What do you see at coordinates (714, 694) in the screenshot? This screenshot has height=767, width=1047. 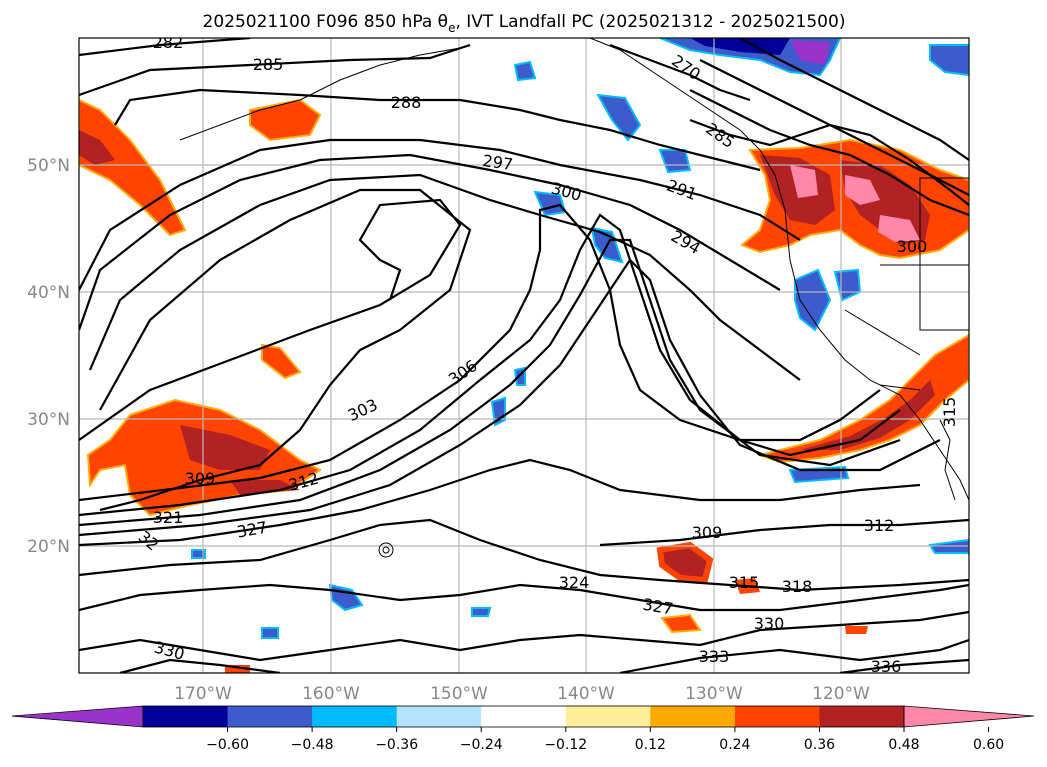 I see `lon-label: 130°W` at bounding box center [714, 694].